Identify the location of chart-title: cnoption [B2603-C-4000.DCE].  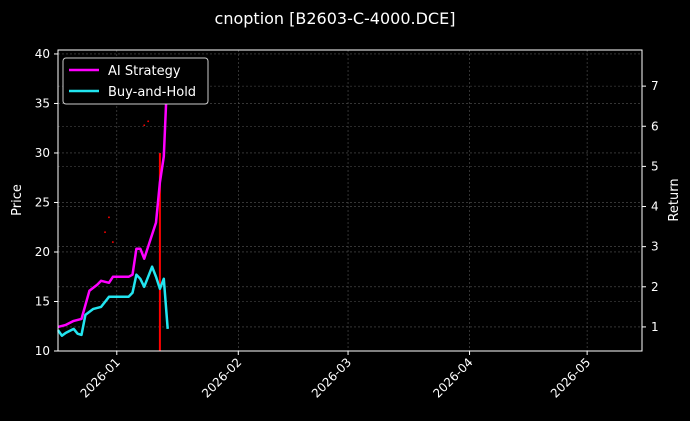
(335, 18).